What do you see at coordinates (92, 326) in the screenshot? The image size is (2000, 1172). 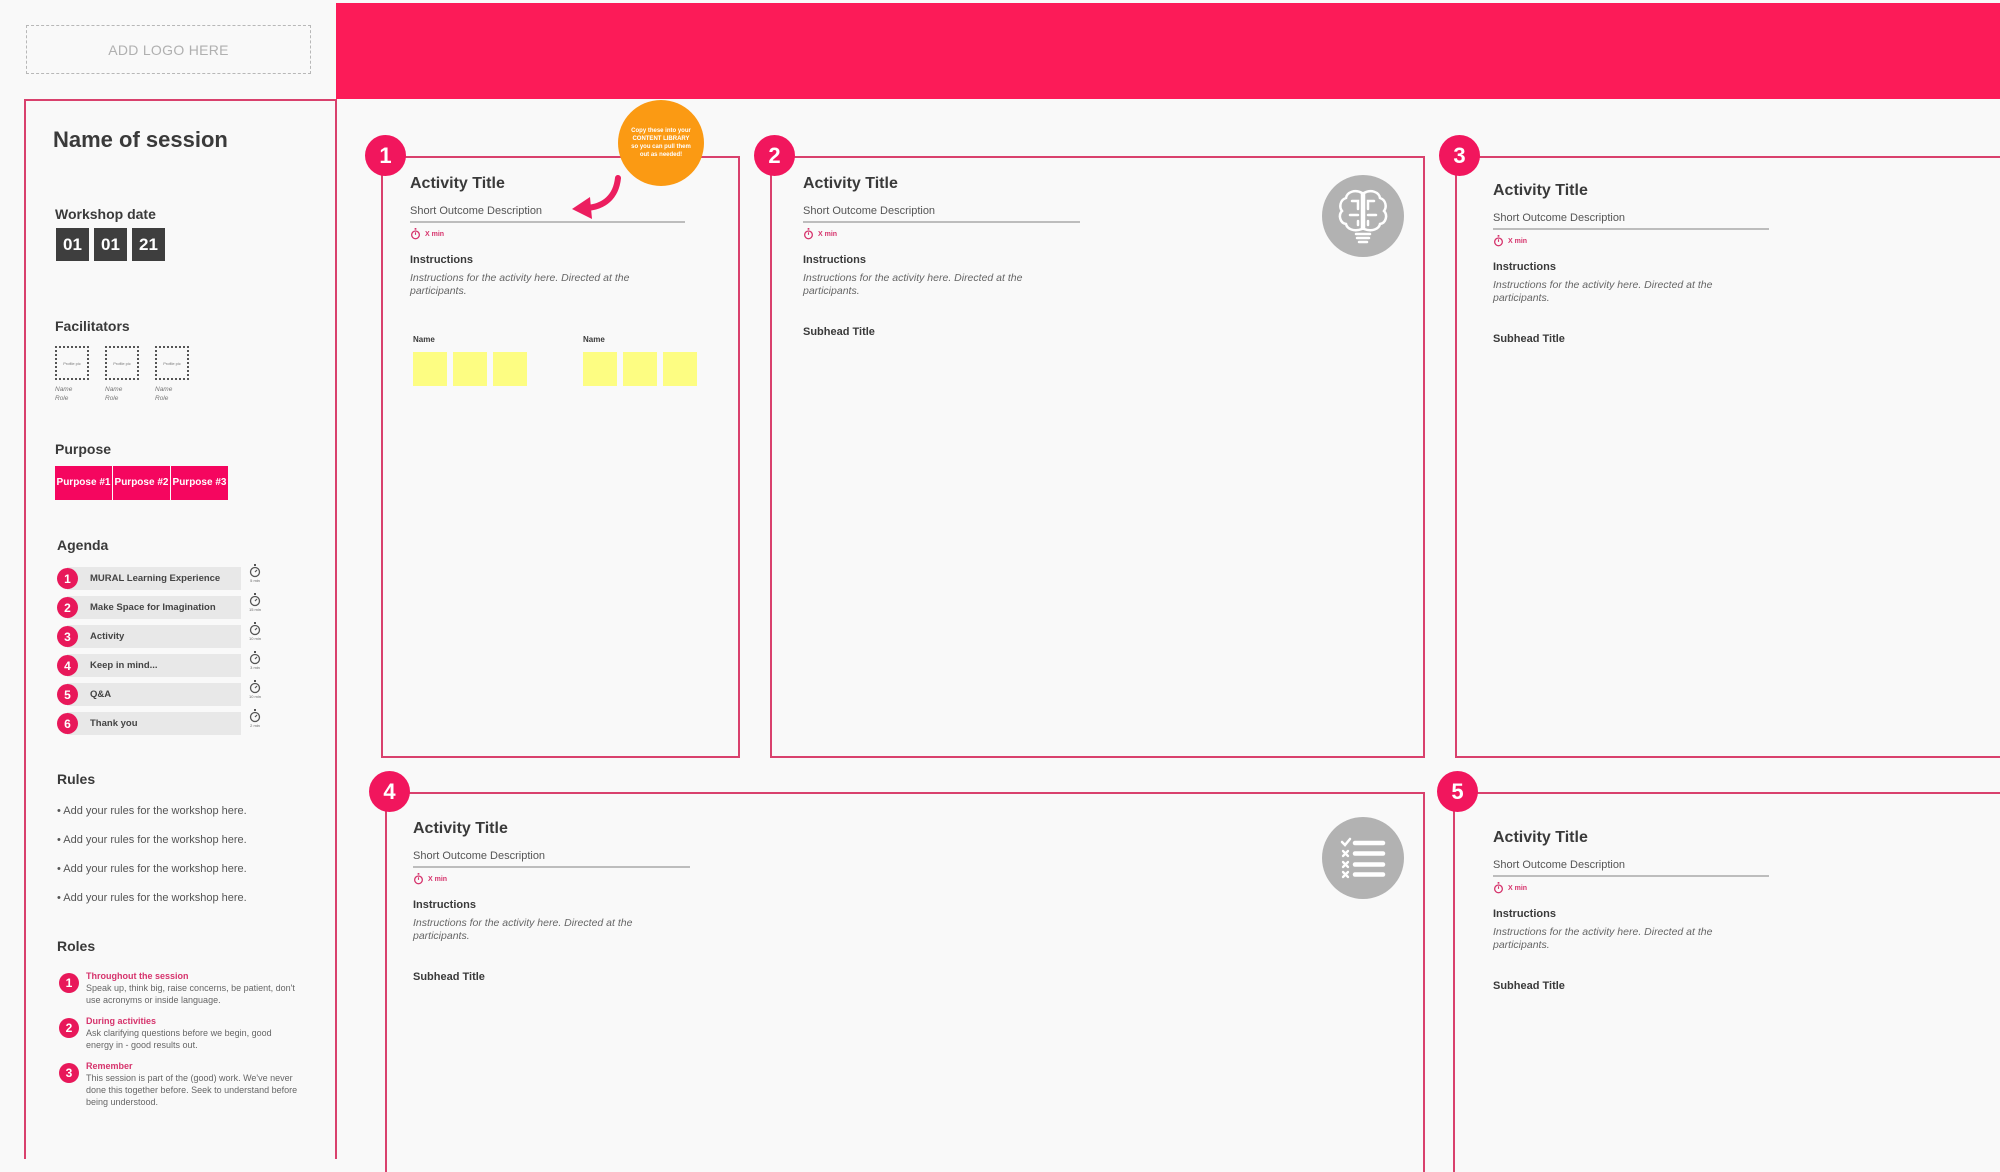 I see `facilitators-label: Facilitators` at bounding box center [92, 326].